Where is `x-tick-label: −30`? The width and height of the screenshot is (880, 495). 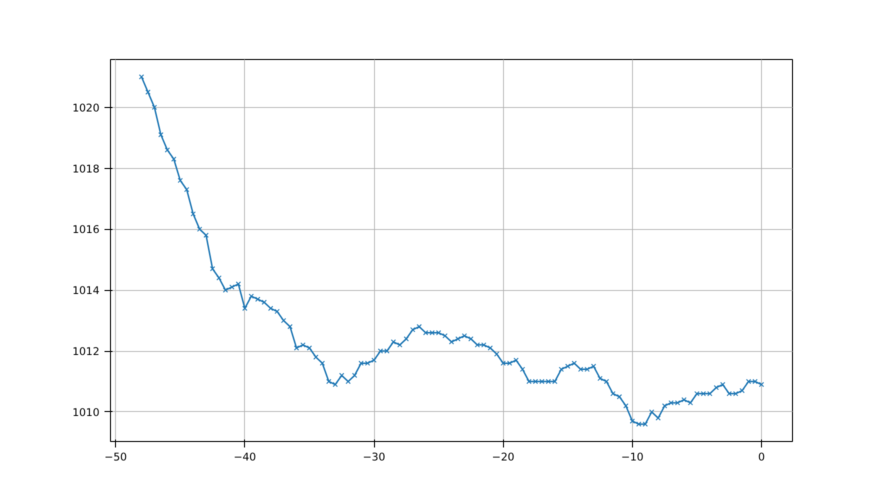
x-tick-label: −30 is located at coordinates (374, 457).